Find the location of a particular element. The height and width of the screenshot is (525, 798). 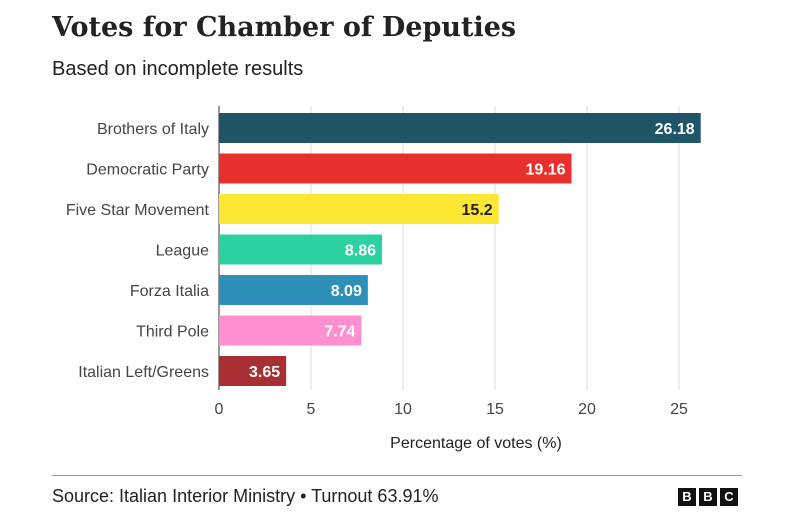

x-tick-label: 20 is located at coordinates (587, 409).